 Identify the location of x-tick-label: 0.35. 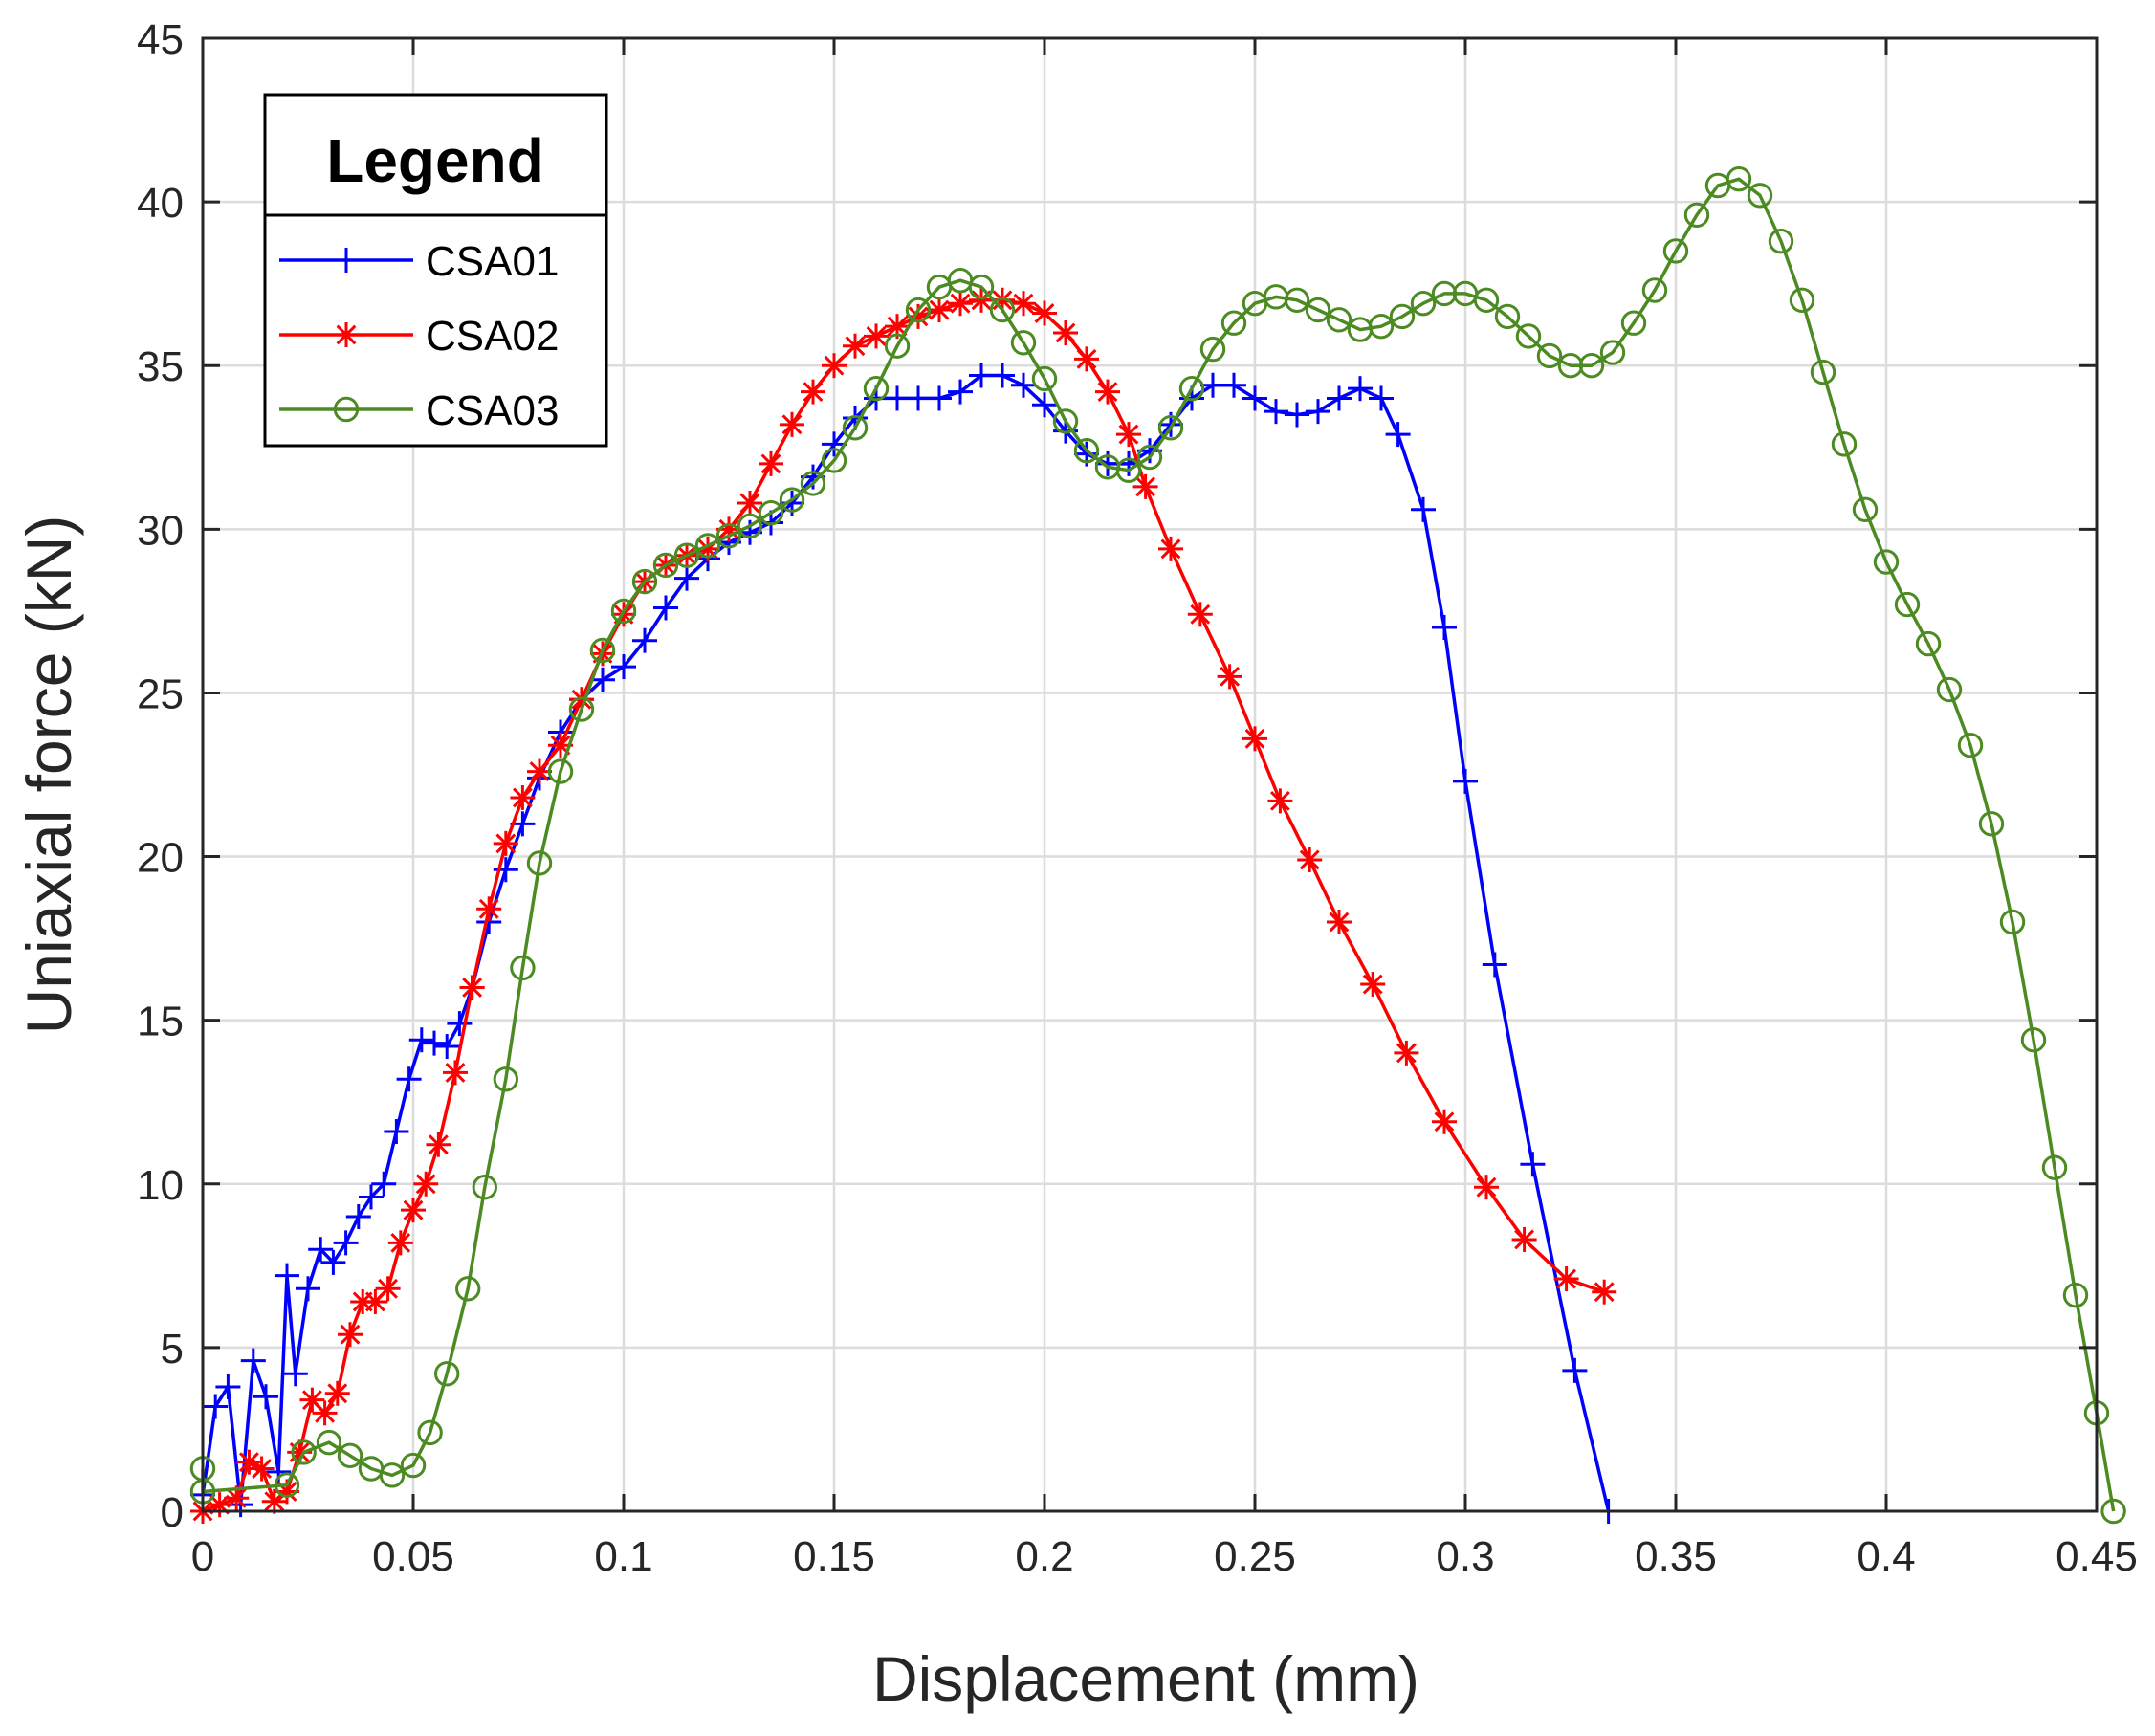
(1676, 1556).